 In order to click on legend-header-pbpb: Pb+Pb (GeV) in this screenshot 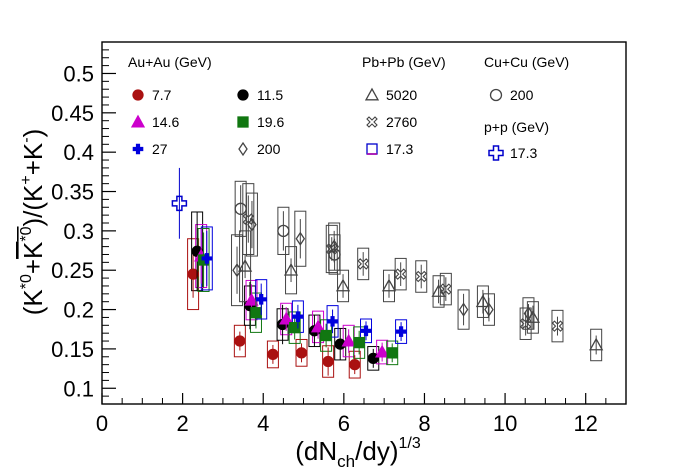, I will do `click(404, 62)`.